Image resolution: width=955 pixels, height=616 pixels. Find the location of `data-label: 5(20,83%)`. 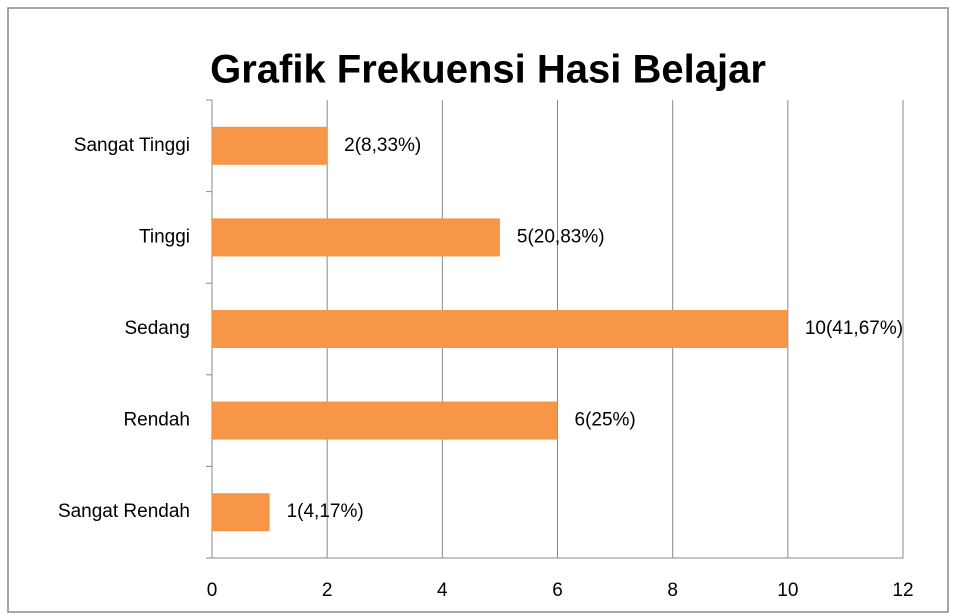

data-label: 5(20,83%) is located at coordinates (561, 236).